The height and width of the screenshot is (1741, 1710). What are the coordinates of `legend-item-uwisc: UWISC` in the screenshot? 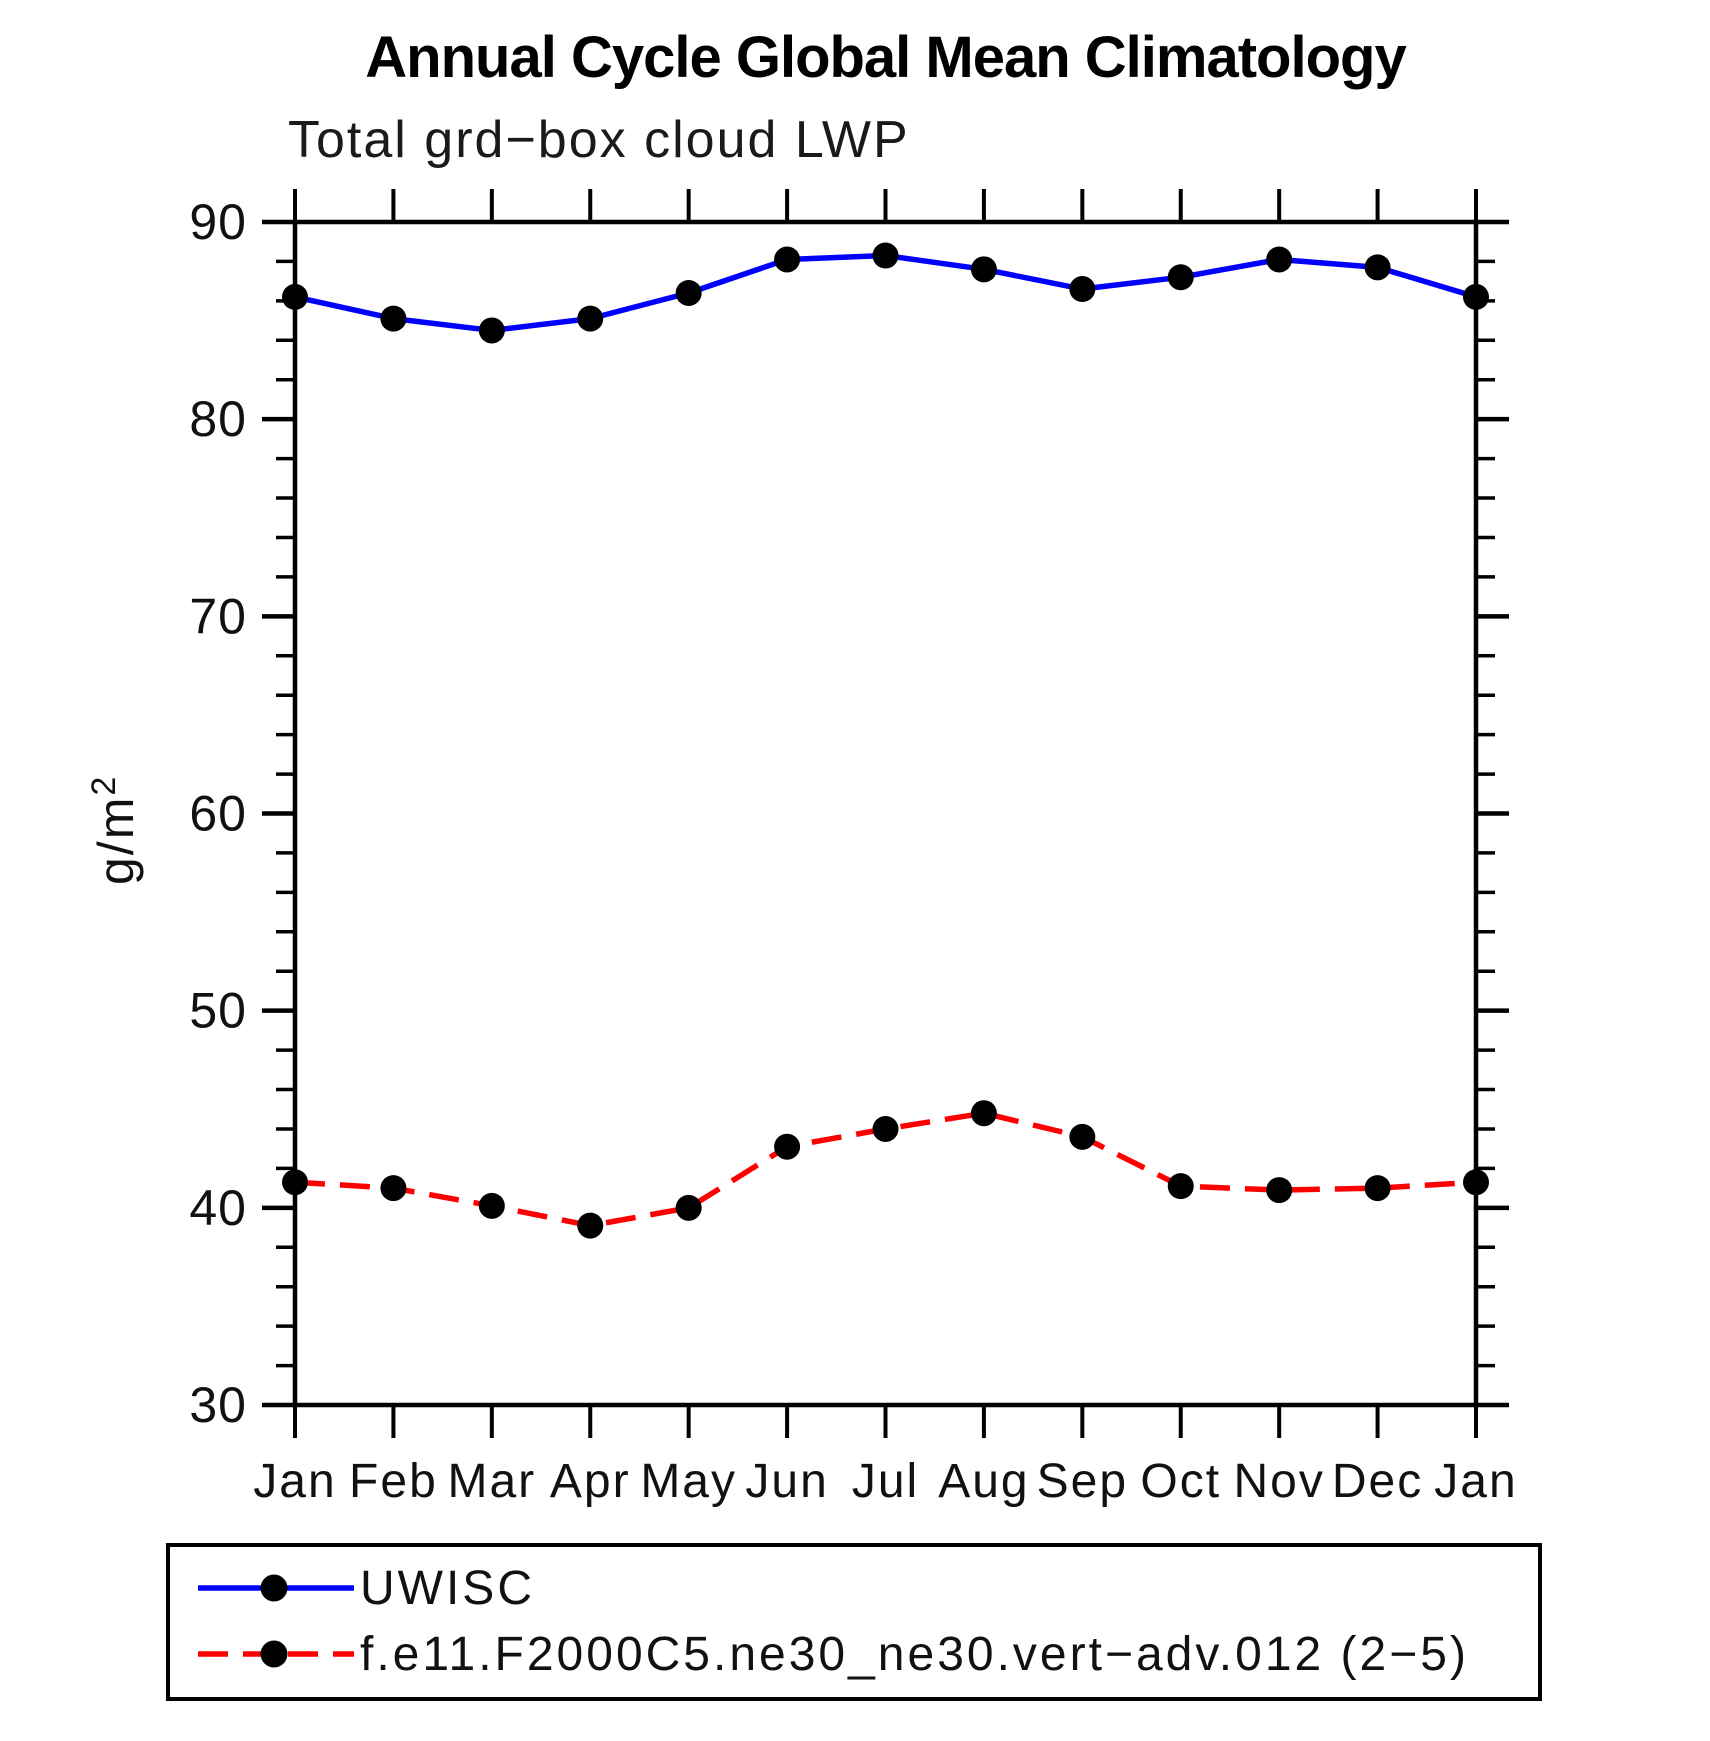 It's located at (854, 1588).